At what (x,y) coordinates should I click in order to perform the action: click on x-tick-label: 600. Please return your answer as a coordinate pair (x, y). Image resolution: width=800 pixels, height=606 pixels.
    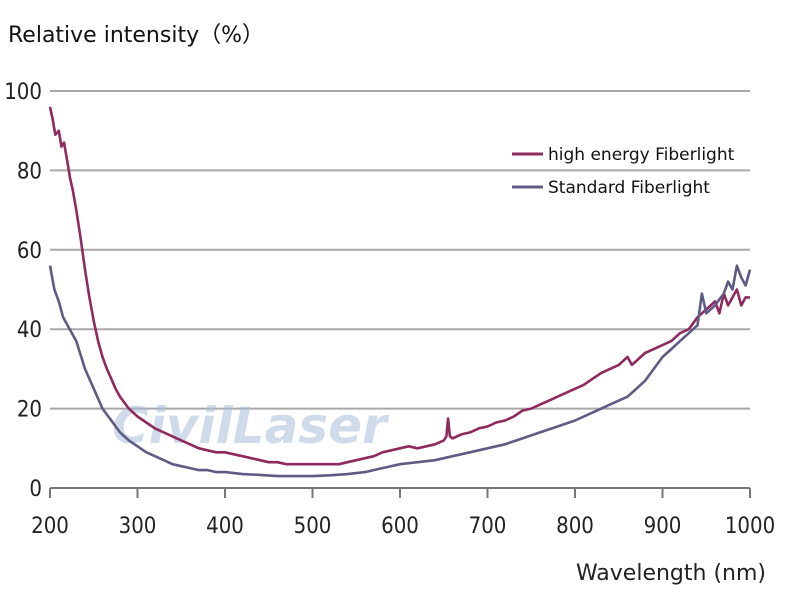
    Looking at the image, I should click on (400, 526).